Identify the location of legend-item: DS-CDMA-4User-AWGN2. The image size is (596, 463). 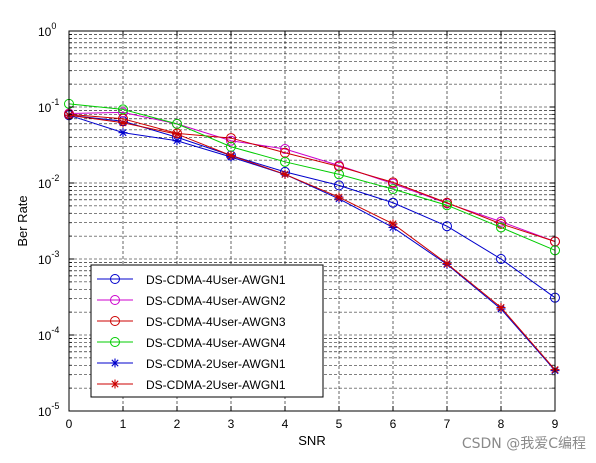
(191, 301).